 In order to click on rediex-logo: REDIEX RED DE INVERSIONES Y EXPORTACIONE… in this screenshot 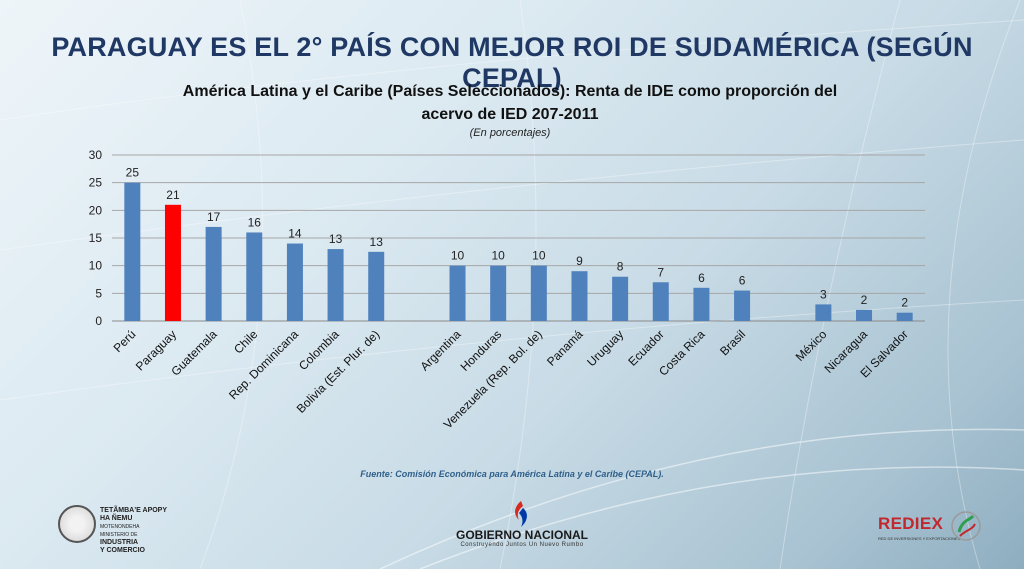, I will do `click(933, 530)`.